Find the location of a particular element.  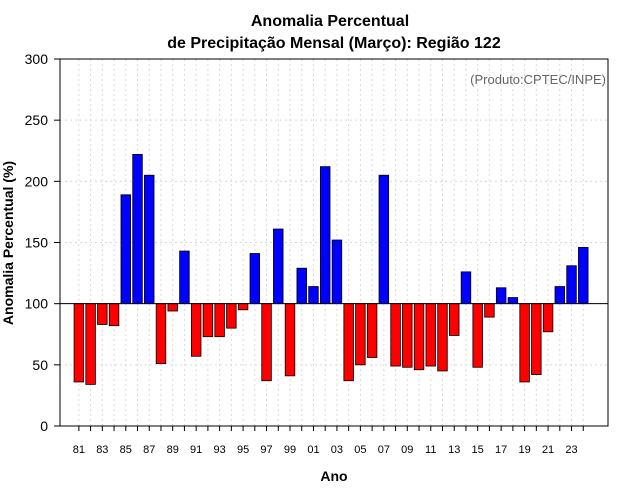

chart-title-line1: Anomalia Percentual is located at coordinates (330, 21).